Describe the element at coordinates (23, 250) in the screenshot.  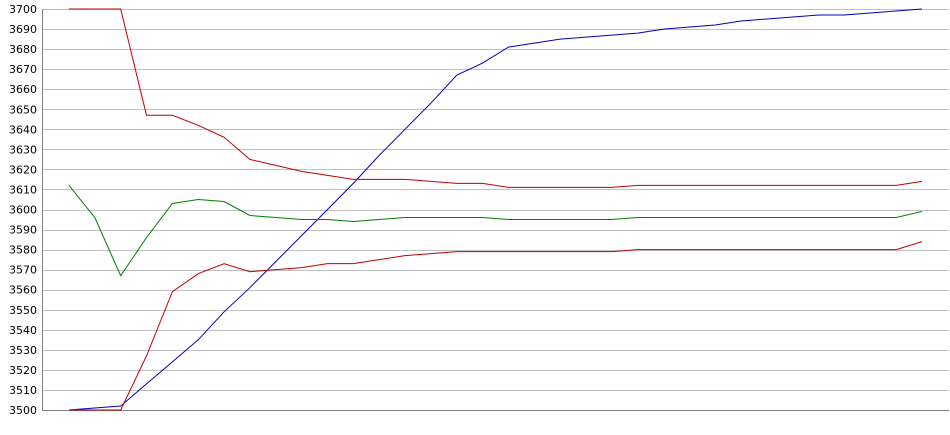
I see `y-tick-label: 3580` at that location.